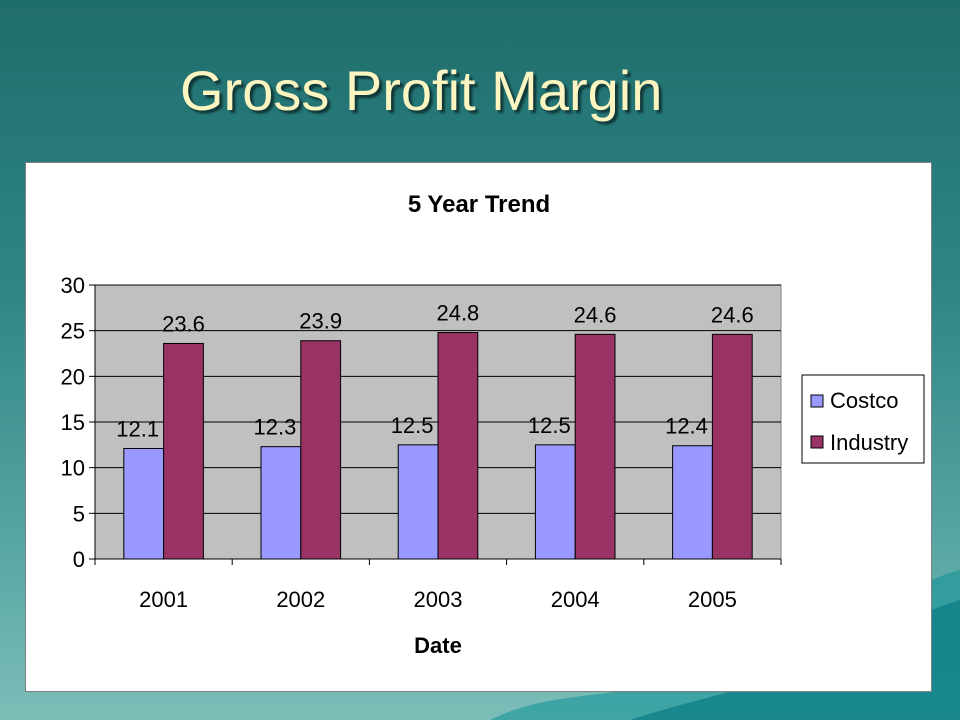  I want to click on legend-label-costco: Costco, so click(864, 400).